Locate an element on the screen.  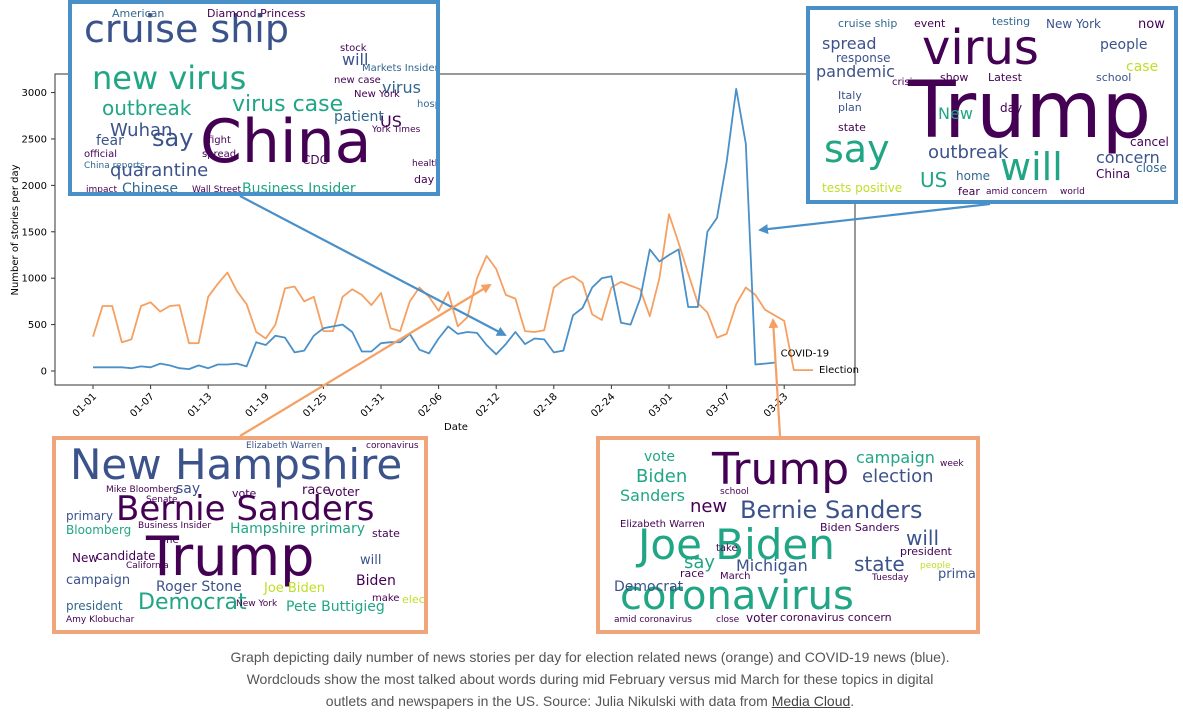
y-axis-label: Number of stories per day is located at coordinates (15, 229).